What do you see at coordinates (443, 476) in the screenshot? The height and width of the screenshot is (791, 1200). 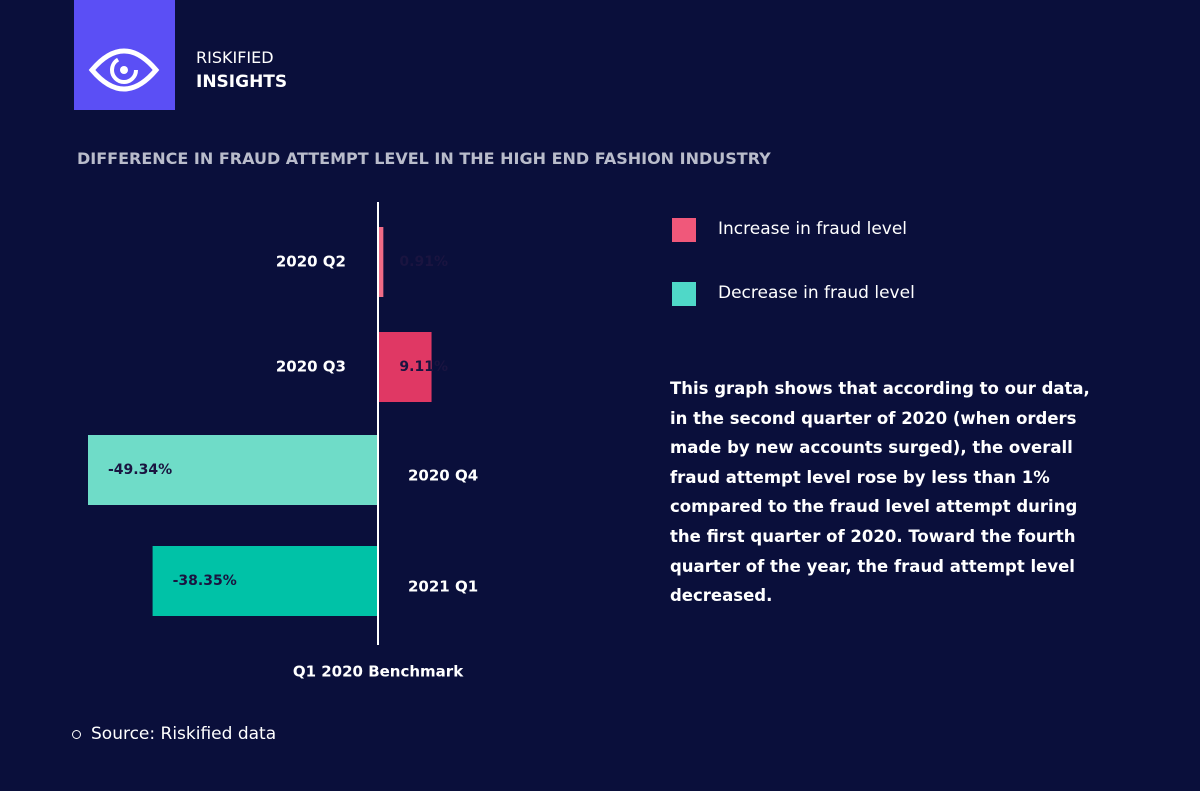 I see `category-label: 2020 Q4` at bounding box center [443, 476].